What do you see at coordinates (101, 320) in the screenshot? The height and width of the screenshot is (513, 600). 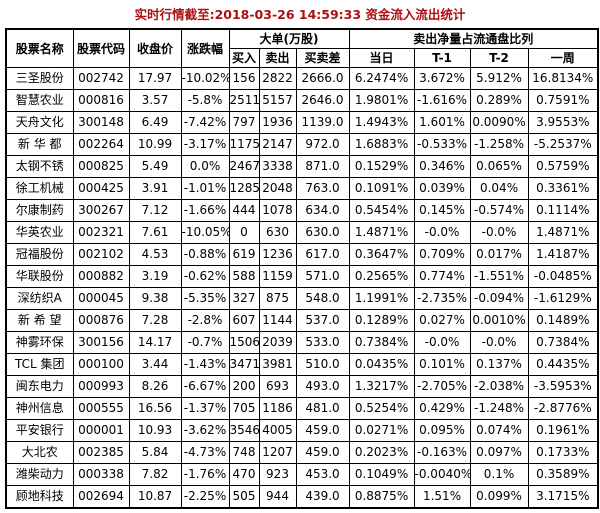 I see `stock-code-cell: 000876` at bounding box center [101, 320].